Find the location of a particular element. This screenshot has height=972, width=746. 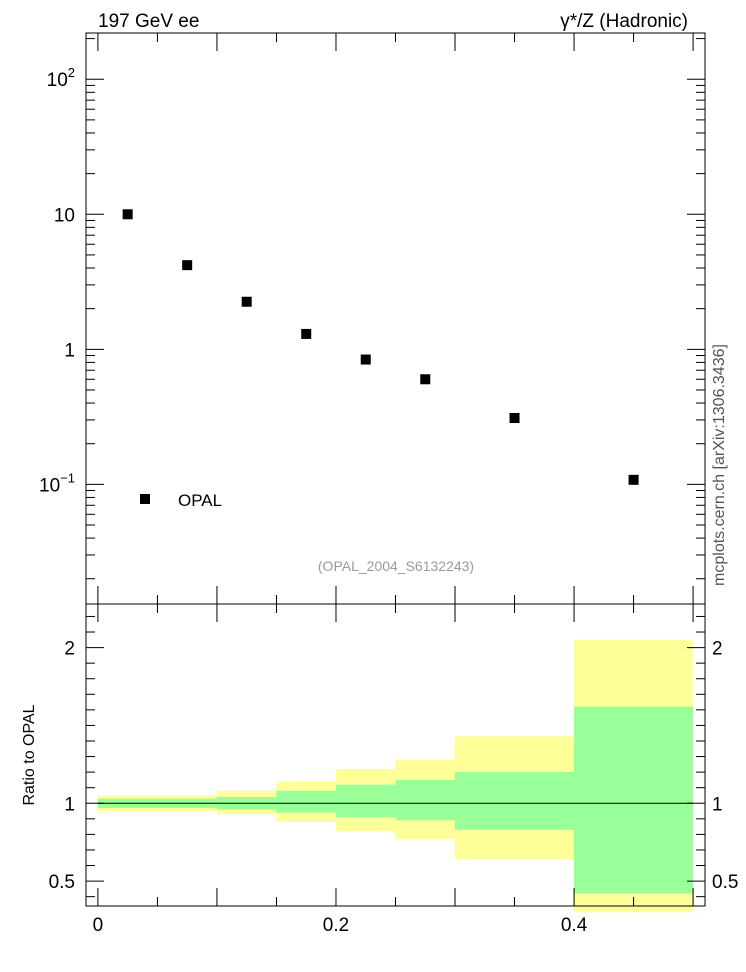

legend-label: OPAL is located at coordinates (200, 500).